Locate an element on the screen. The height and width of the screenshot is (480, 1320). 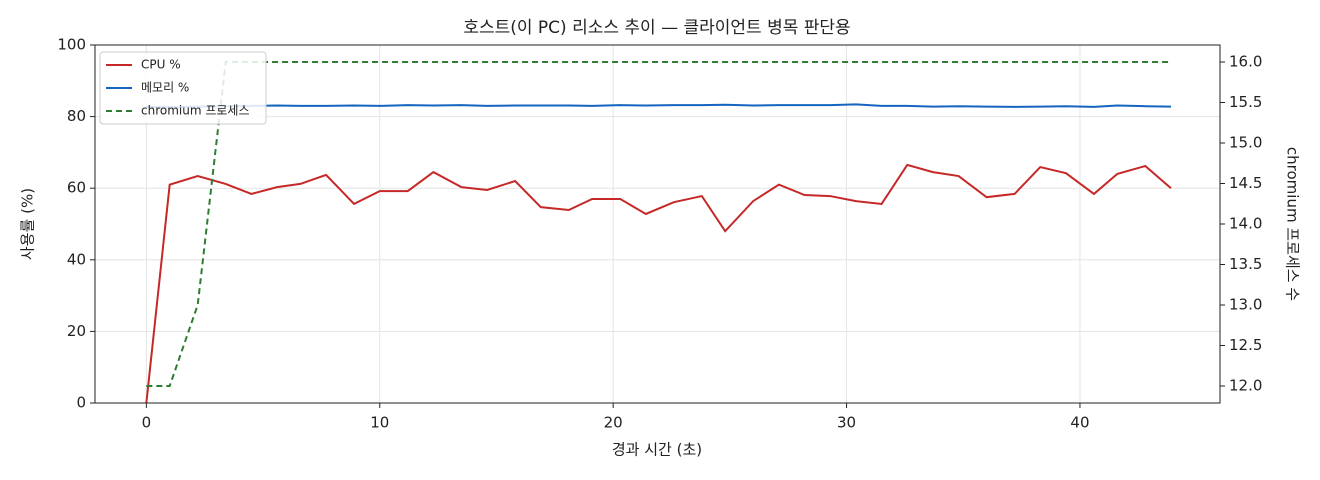
y-tick-label: 20 is located at coordinates (76, 331).